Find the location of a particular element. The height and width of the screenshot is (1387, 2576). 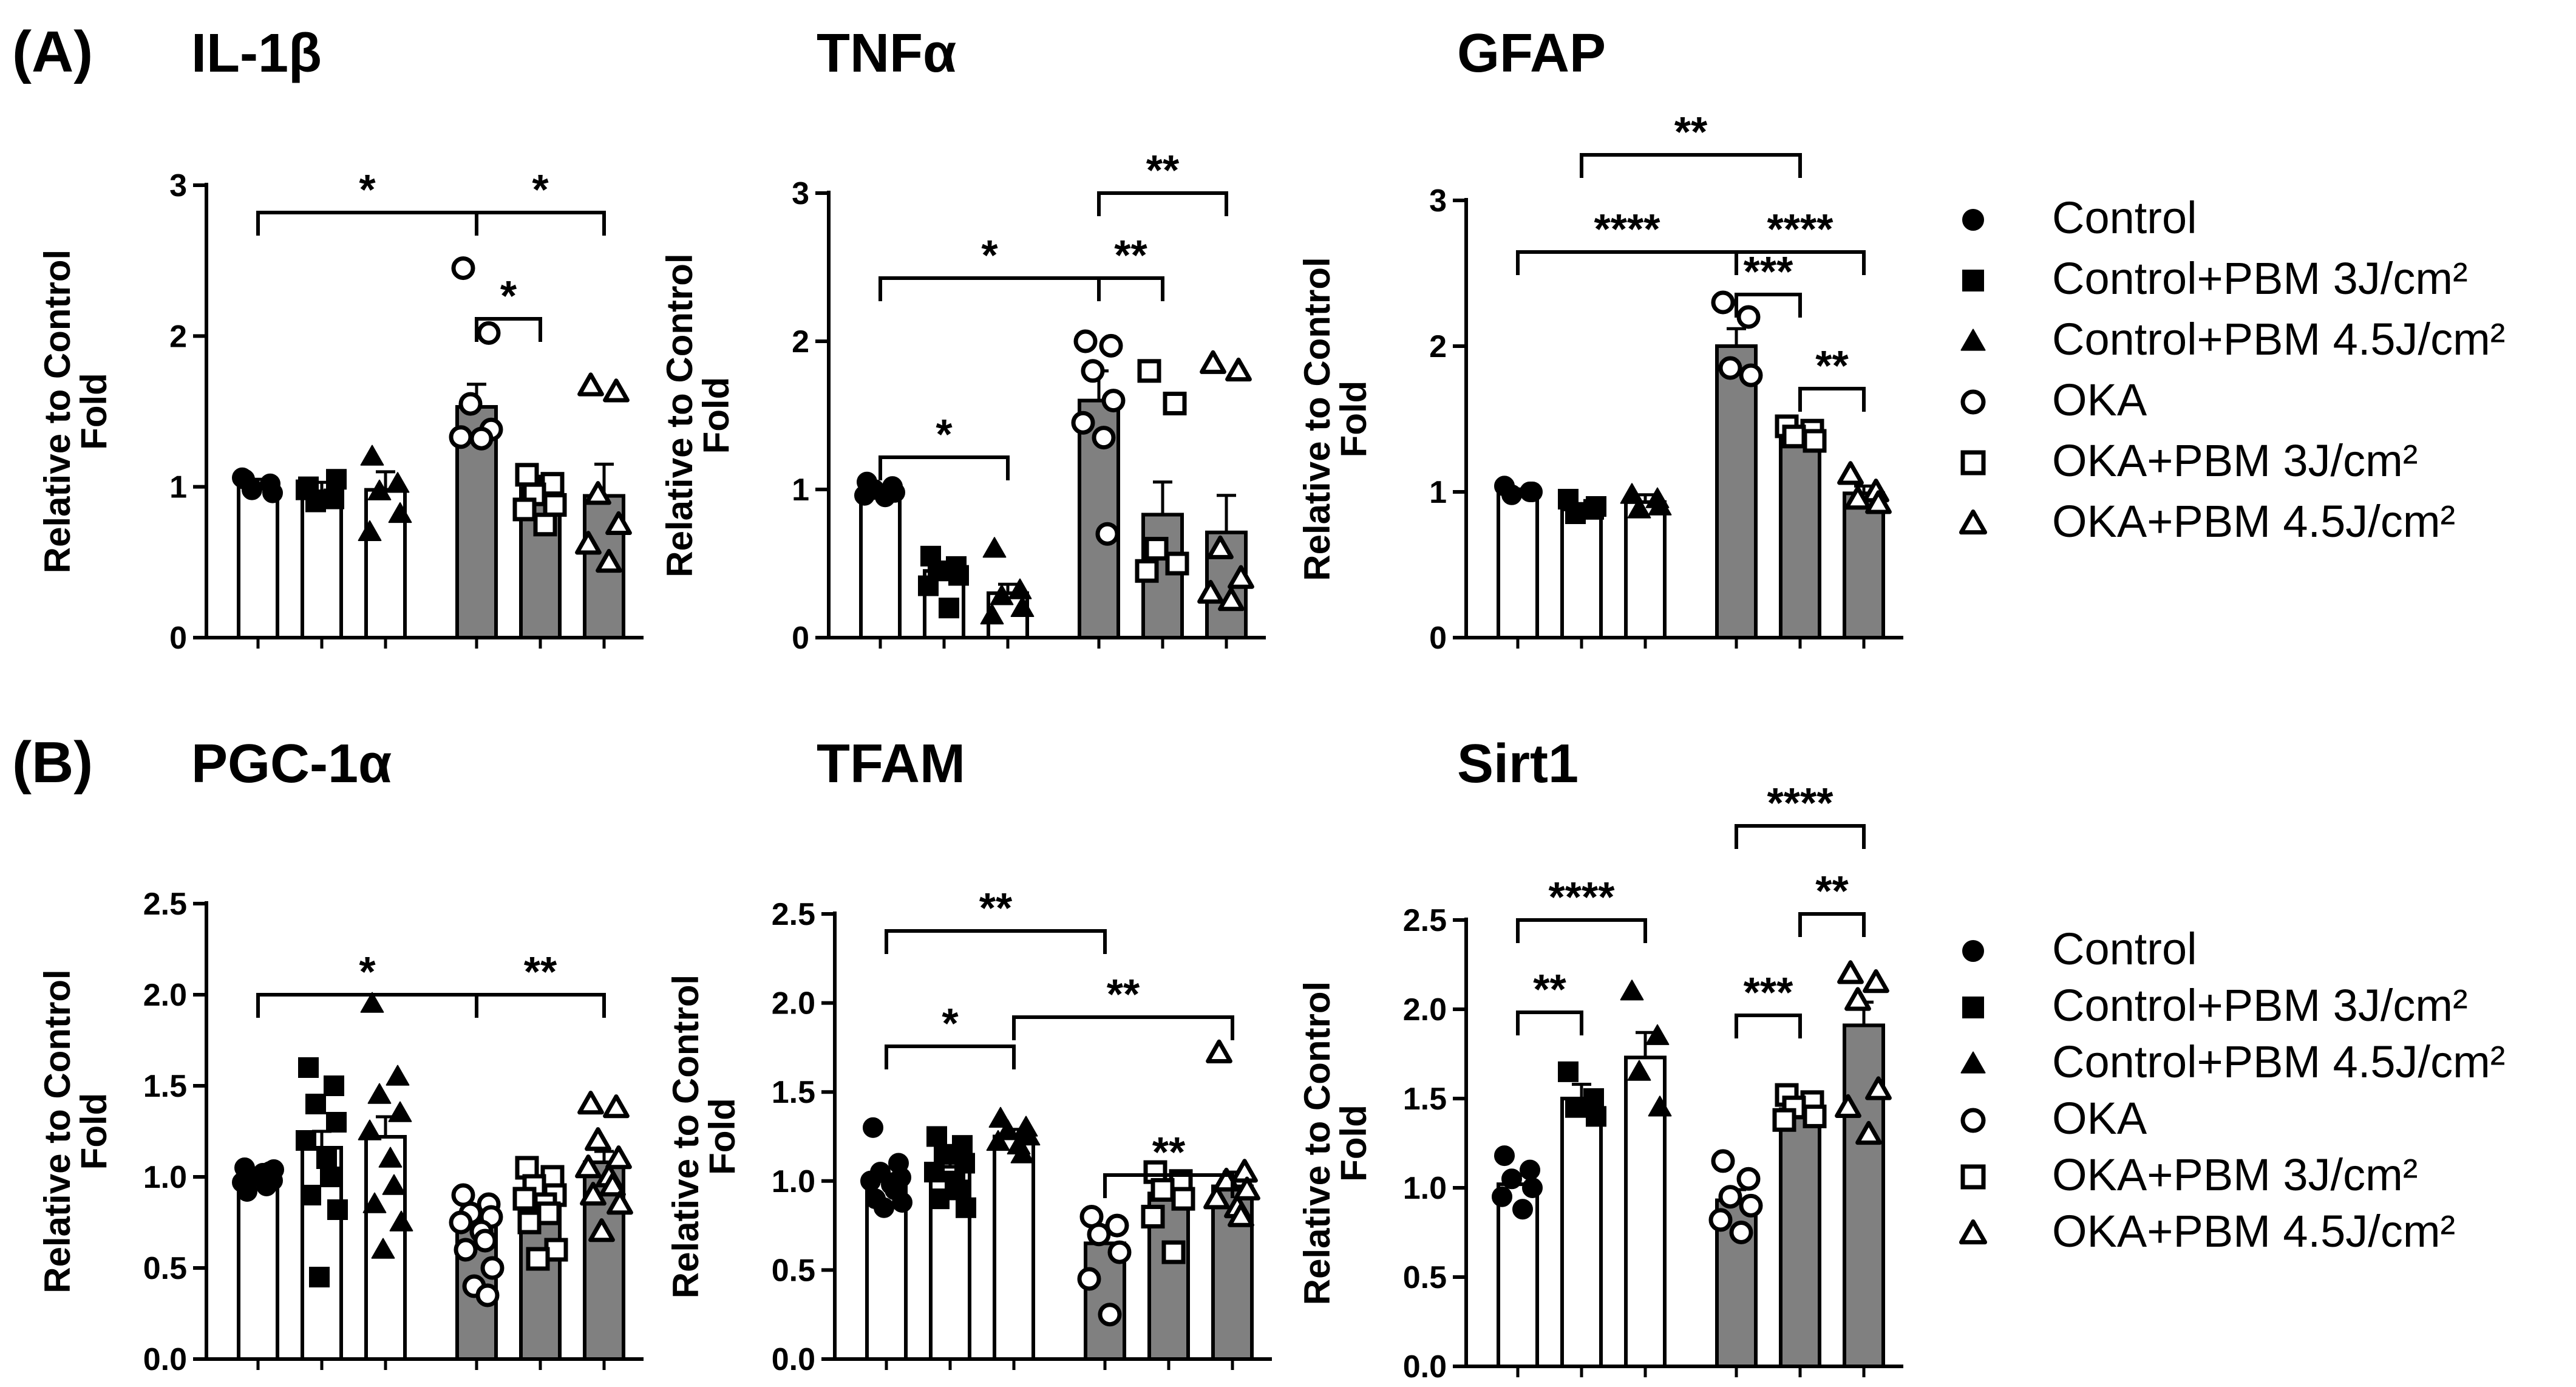

y-axis-label: Relative to Control is located at coordinates (1317, 1143).